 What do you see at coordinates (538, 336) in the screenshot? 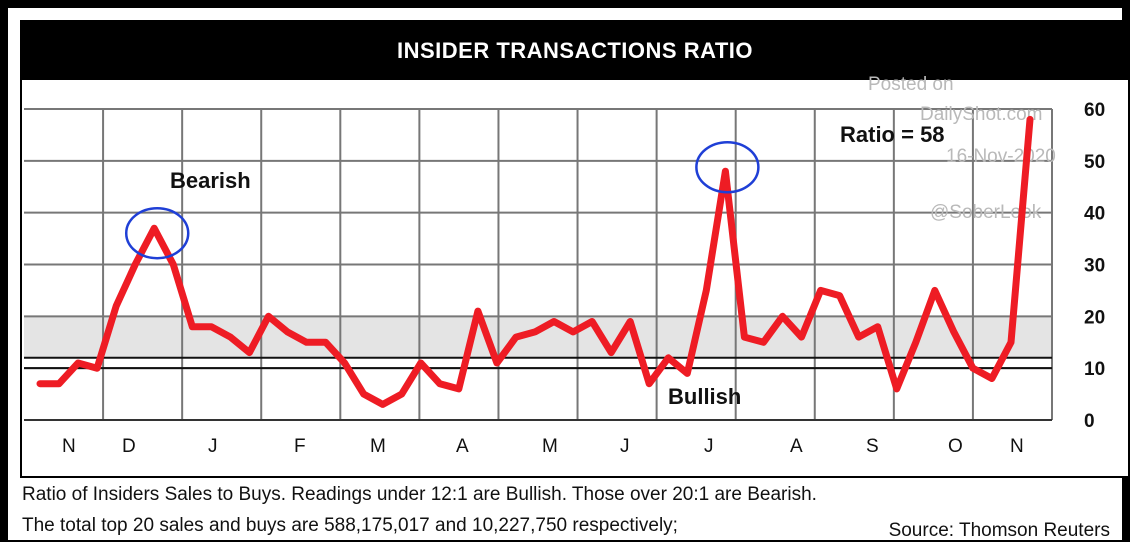
I see `neutral-band` at bounding box center [538, 336].